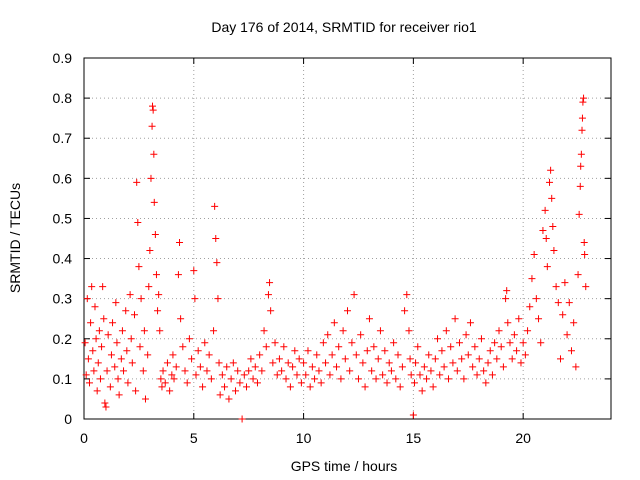 The width and height of the screenshot is (640, 480). What do you see at coordinates (63, 58) in the screenshot?
I see `y-tick-label: 0.9` at bounding box center [63, 58].